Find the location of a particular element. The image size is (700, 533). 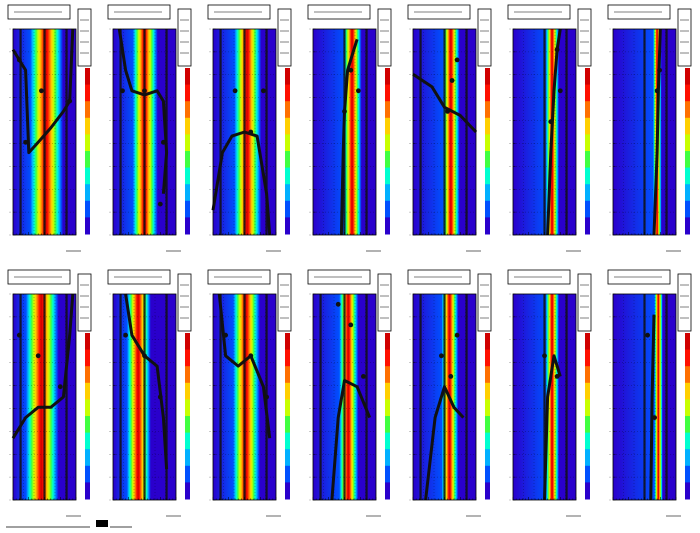

panel-r2c7 is located at coordinates (649, 393).